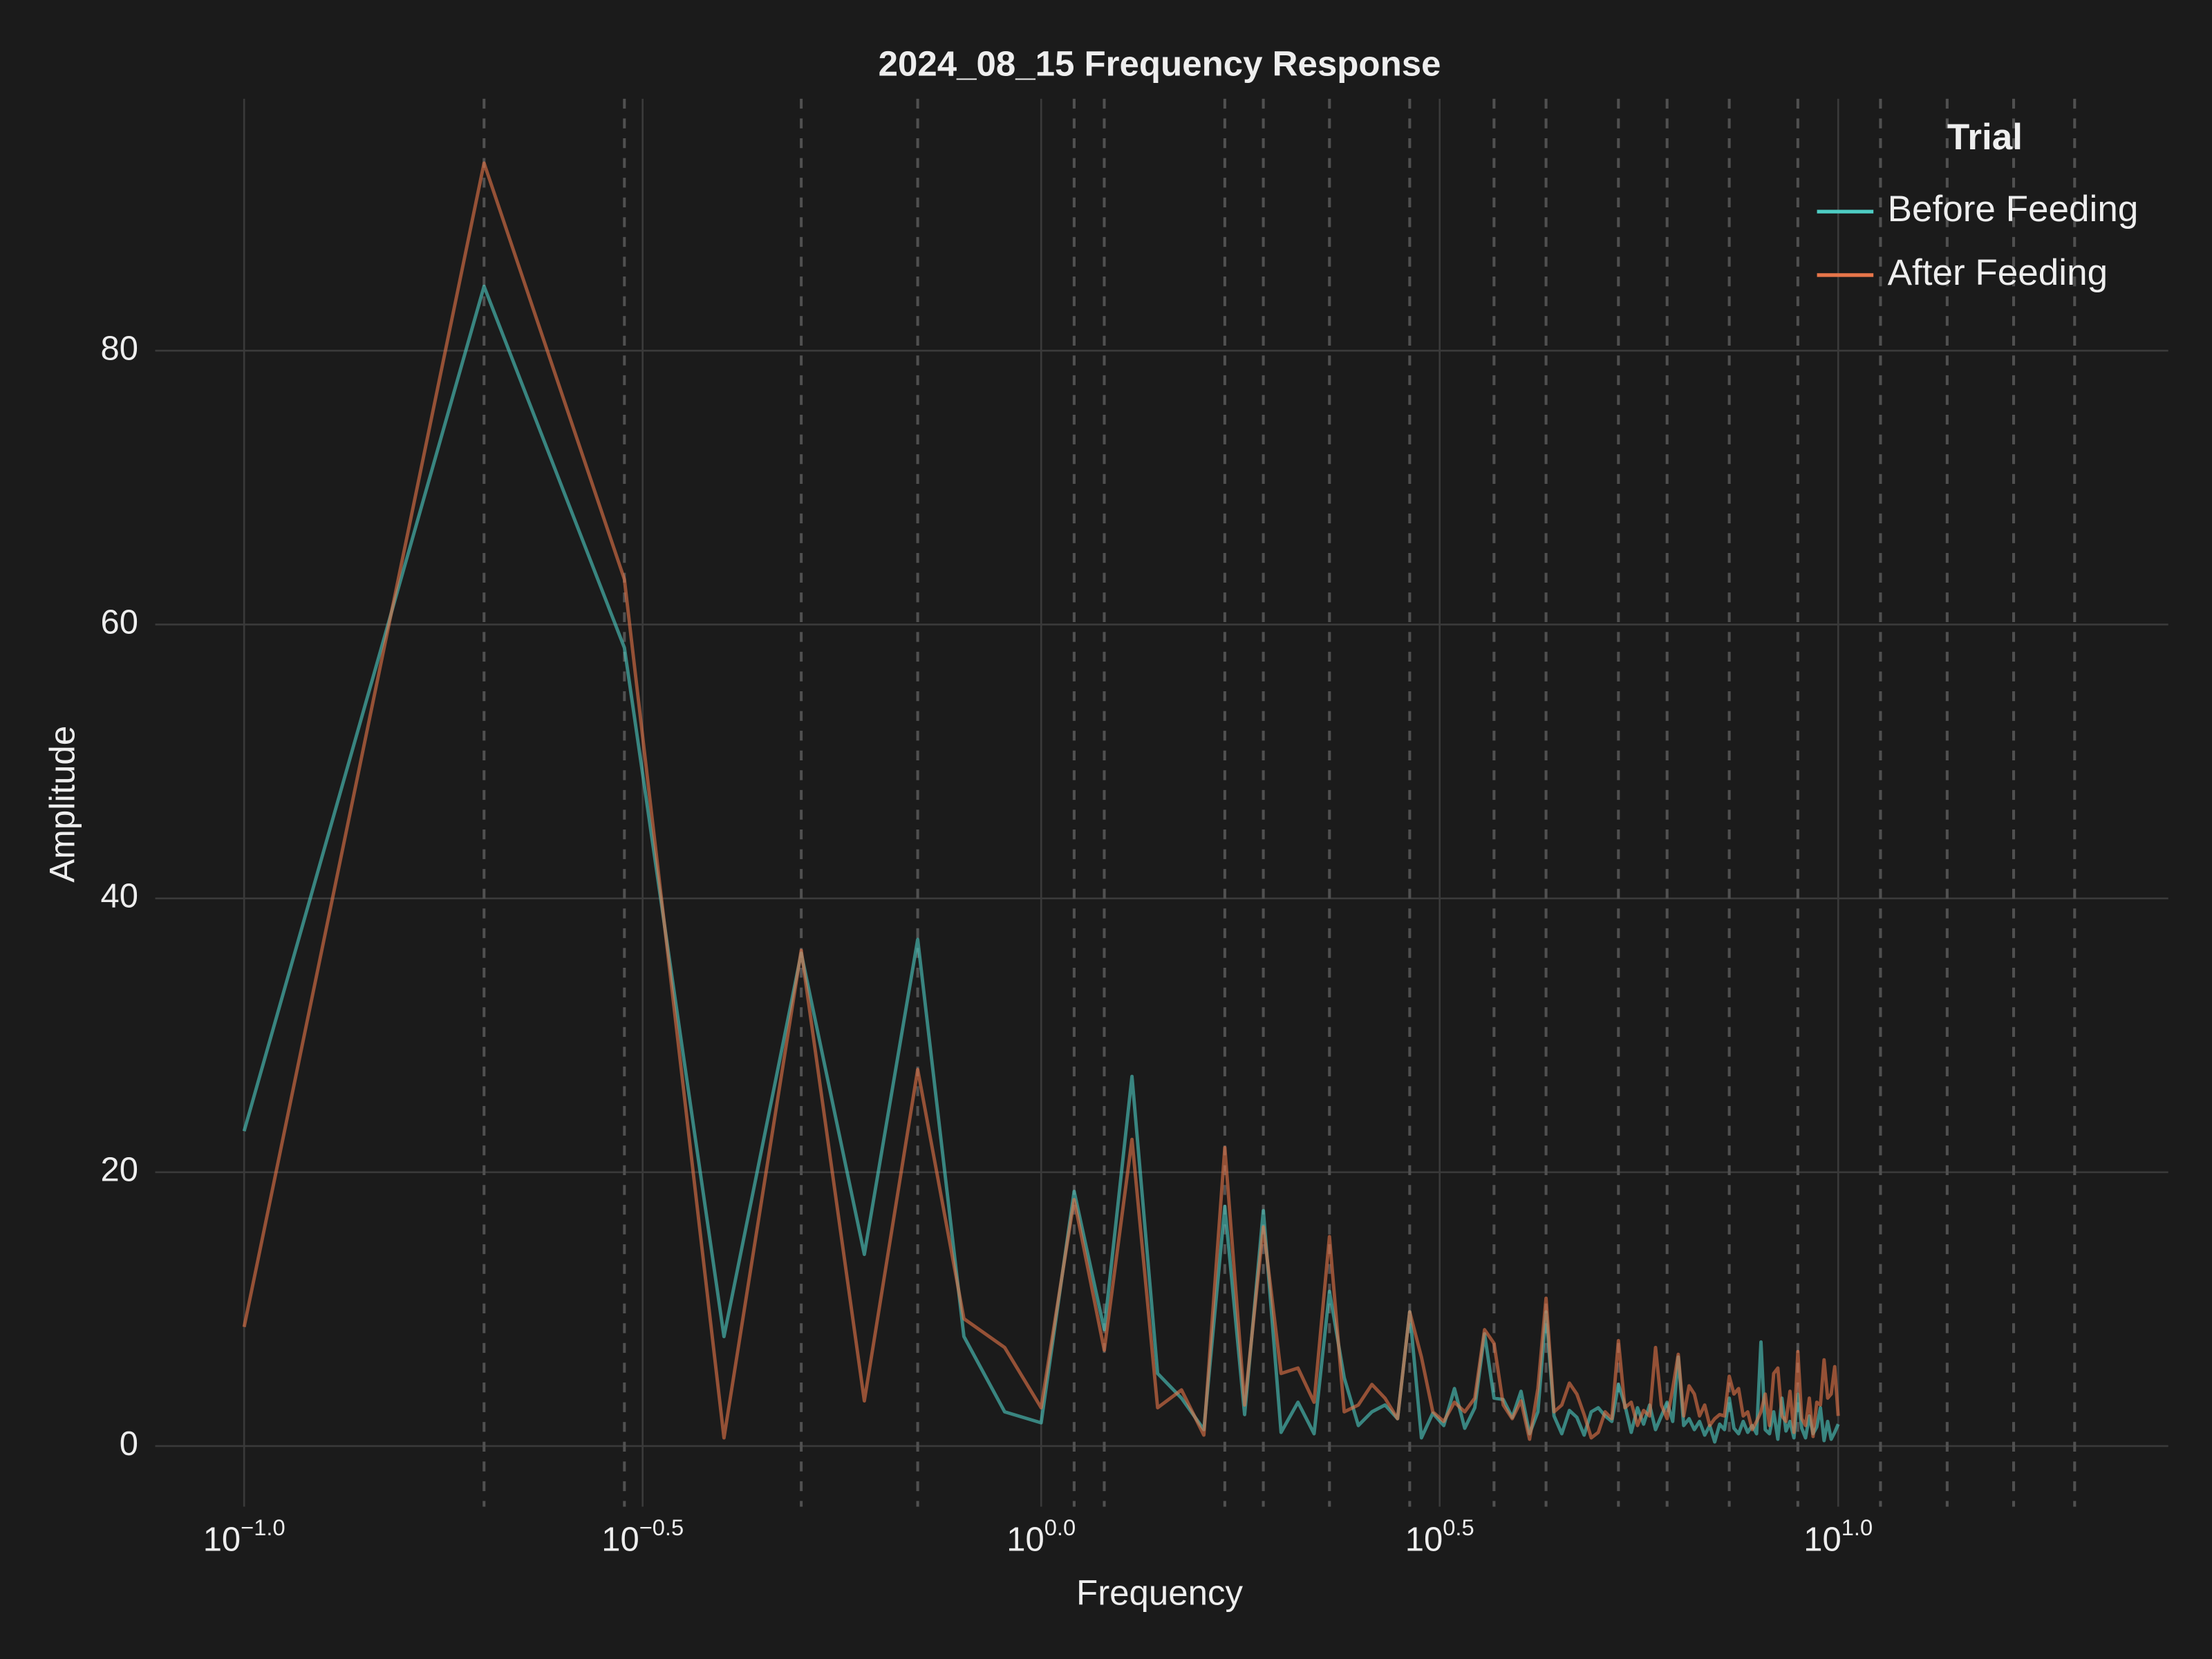 This screenshot has width=2212, height=1659. I want to click on legend-title: Trial, so click(1985, 138).